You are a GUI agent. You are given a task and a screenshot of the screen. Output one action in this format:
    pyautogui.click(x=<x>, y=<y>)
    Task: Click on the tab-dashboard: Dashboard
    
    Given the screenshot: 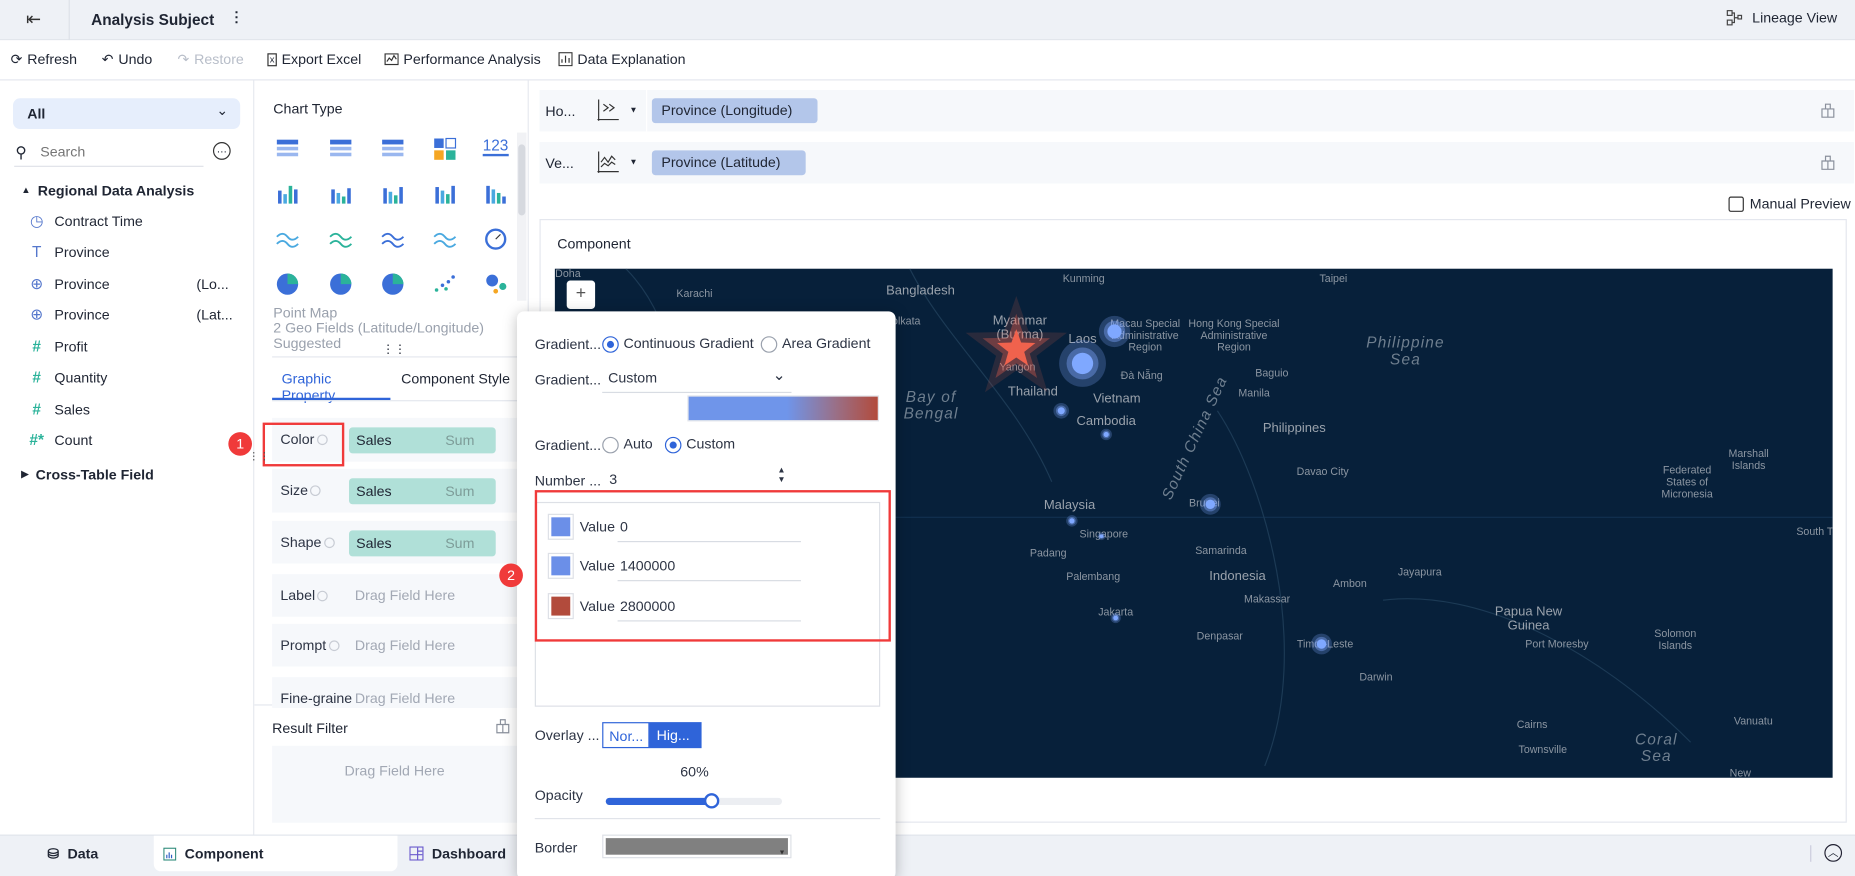 What is the action you would take?
    pyautogui.click(x=457, y=854)
    